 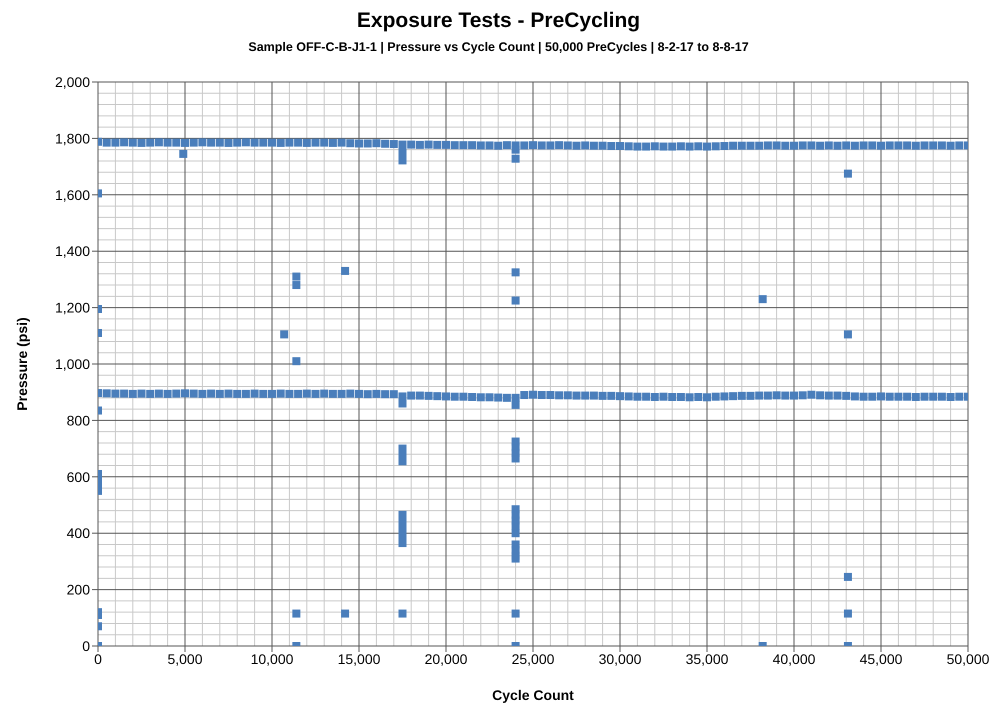 I want to click on x-tick-label: 30,000, so click(x=620, y=658).